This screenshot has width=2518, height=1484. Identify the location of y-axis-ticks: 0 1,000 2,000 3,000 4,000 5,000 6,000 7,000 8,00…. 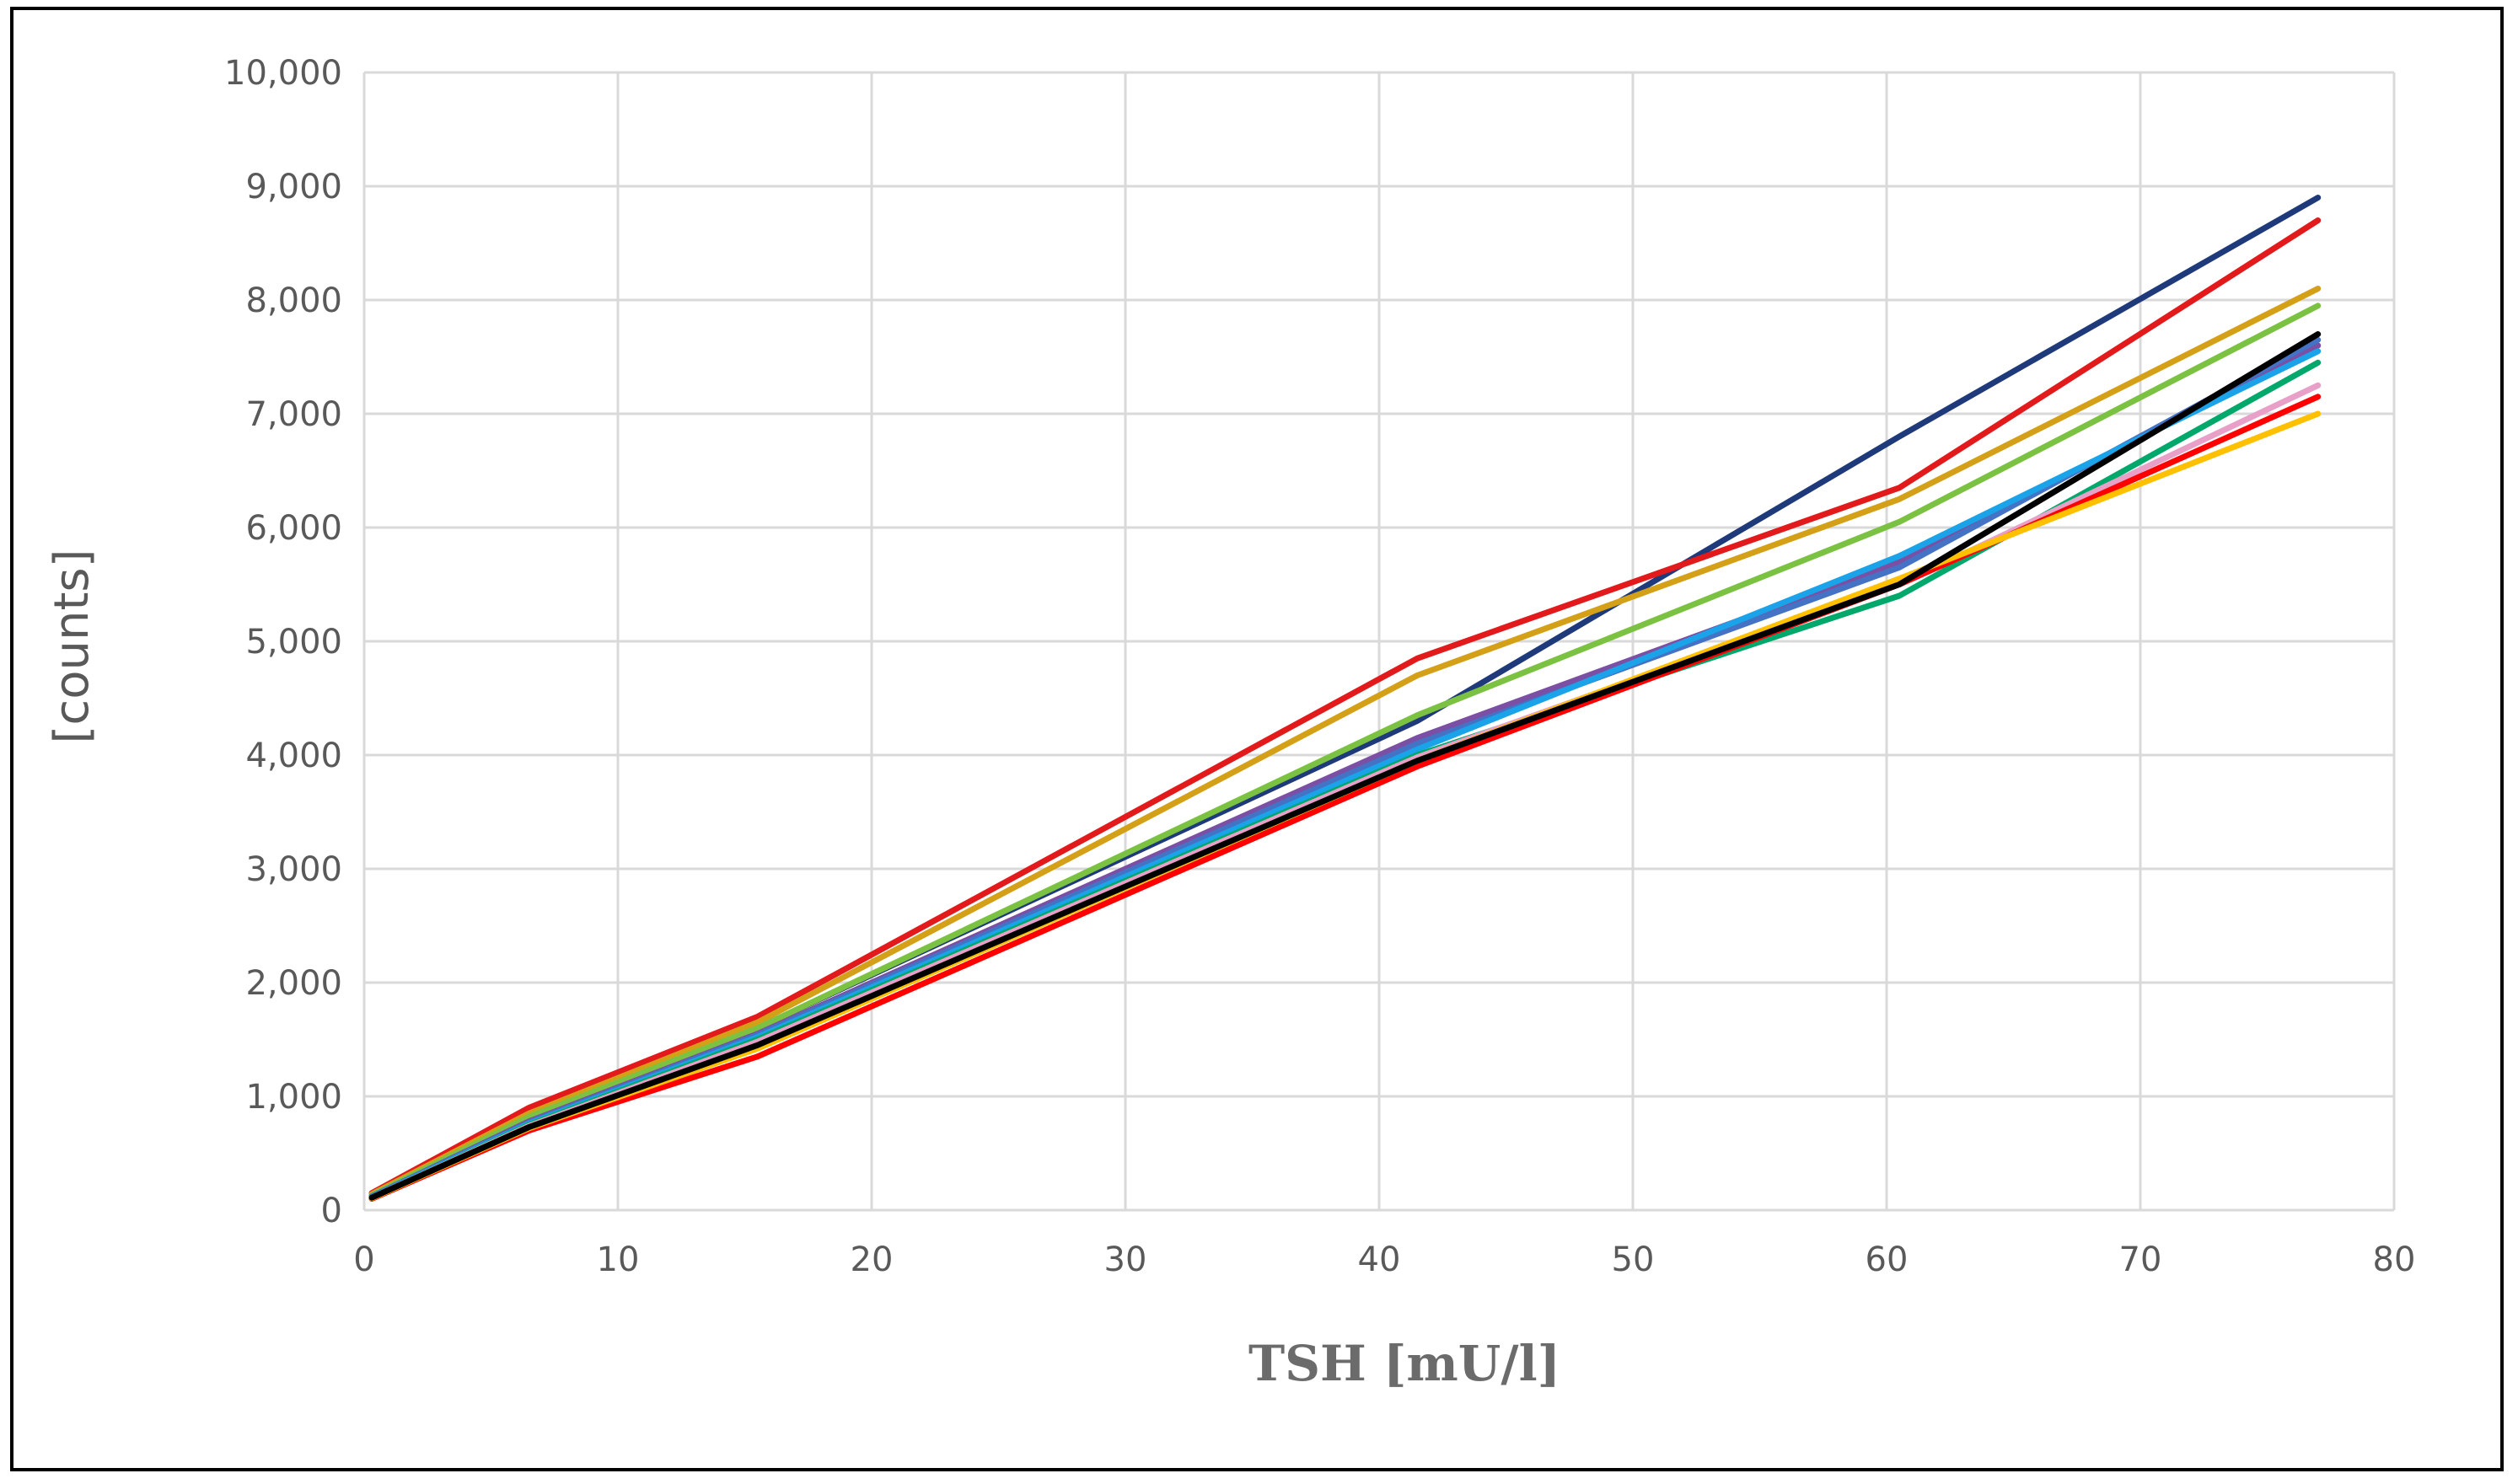
(283, 642).